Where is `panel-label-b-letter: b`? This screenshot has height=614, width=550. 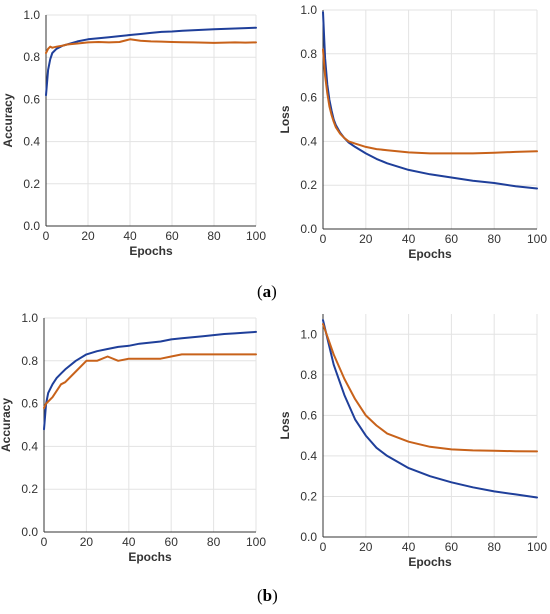
panel-label-b-letter: b is located at coordinates (267, 595).